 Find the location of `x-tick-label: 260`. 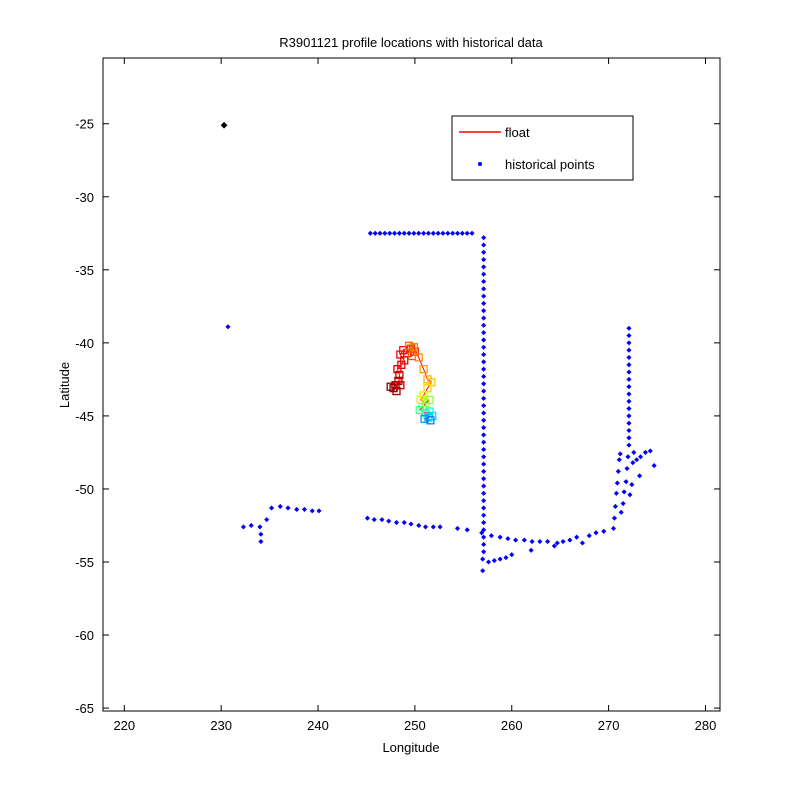

x-tick-label: 260 is located at coordinates (512, 725).